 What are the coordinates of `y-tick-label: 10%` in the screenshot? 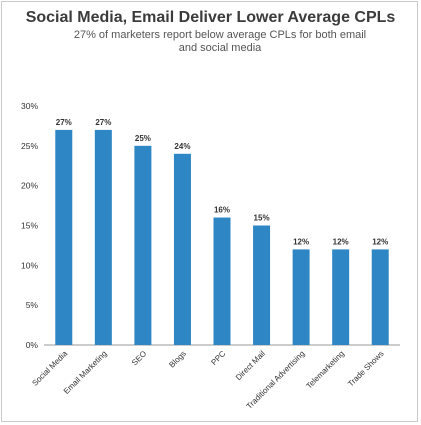 It's located at (29, 265).